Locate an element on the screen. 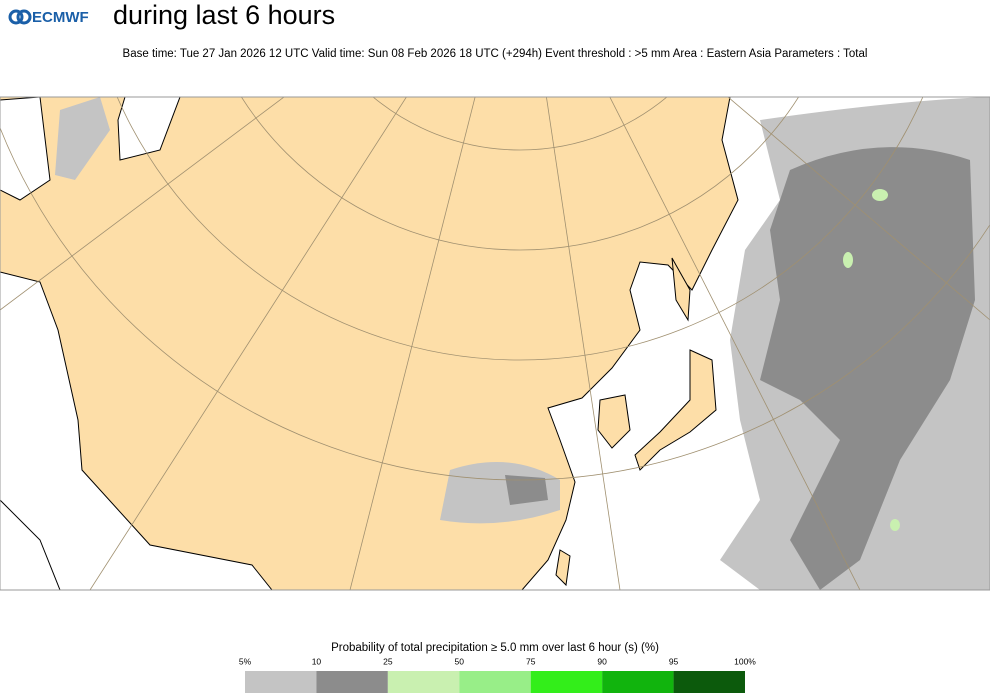  legend-tick-label: 100% is located at coordinates (745, 661).